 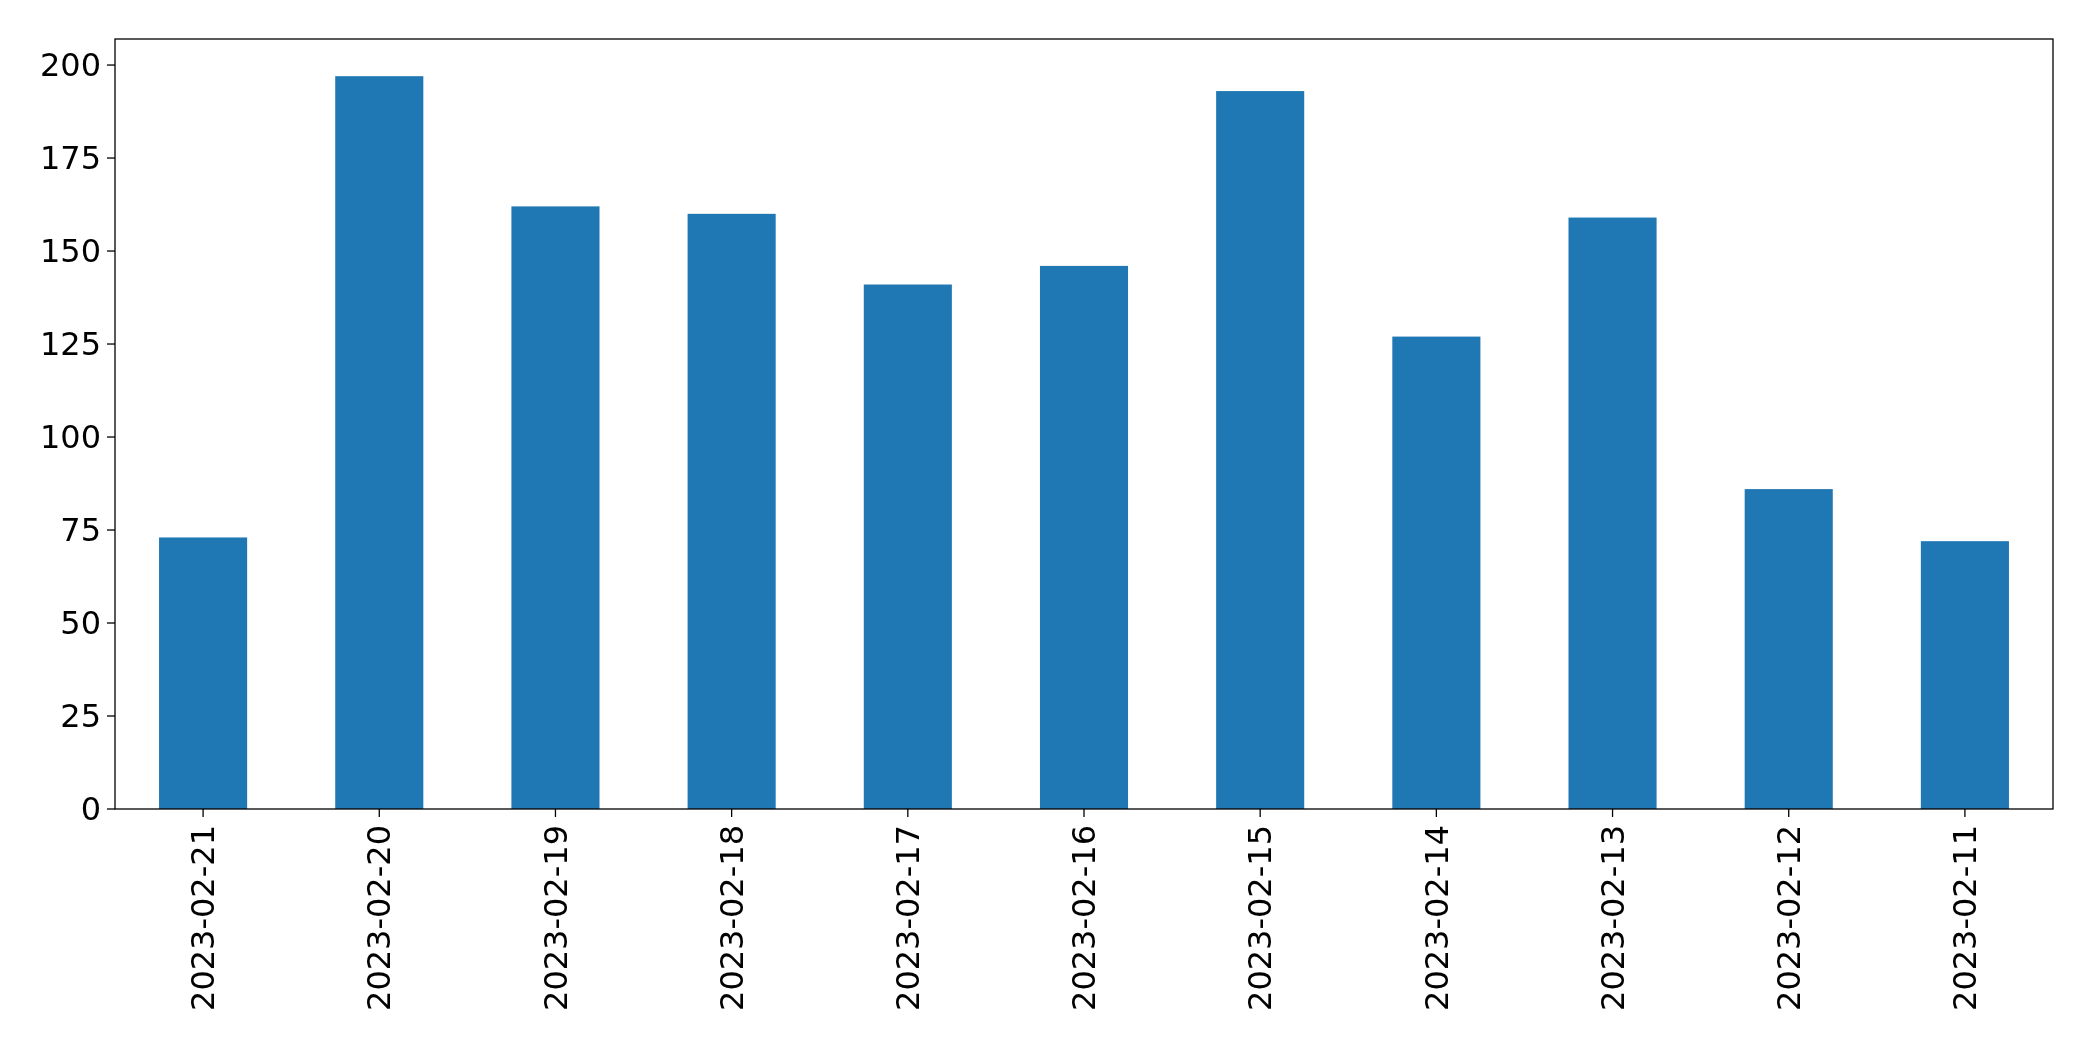 What do you see at coordinates (90, 809) in the screenshot?
I see `y-tick-label: 0` at bounding box center [90, 809].